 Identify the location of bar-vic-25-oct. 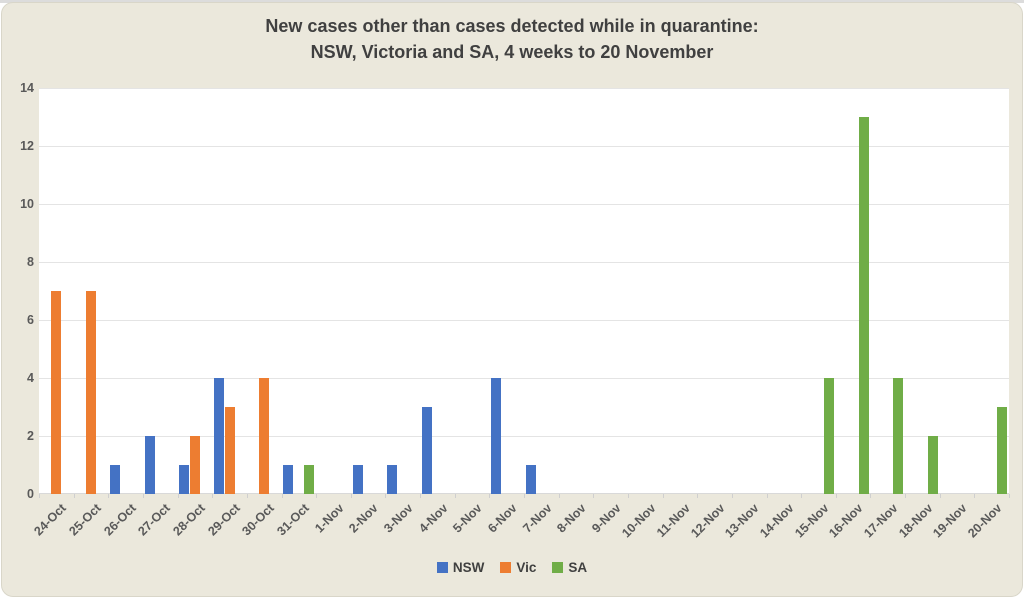
(90, 392).